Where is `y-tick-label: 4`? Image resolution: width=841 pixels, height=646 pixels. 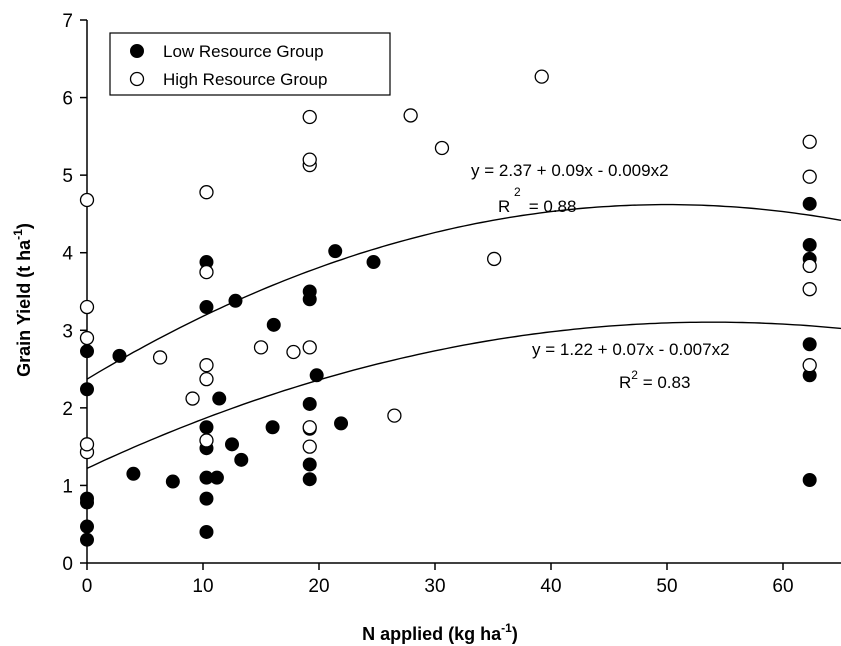
y-tick-label: 4 is located at coordinates (67, 254).